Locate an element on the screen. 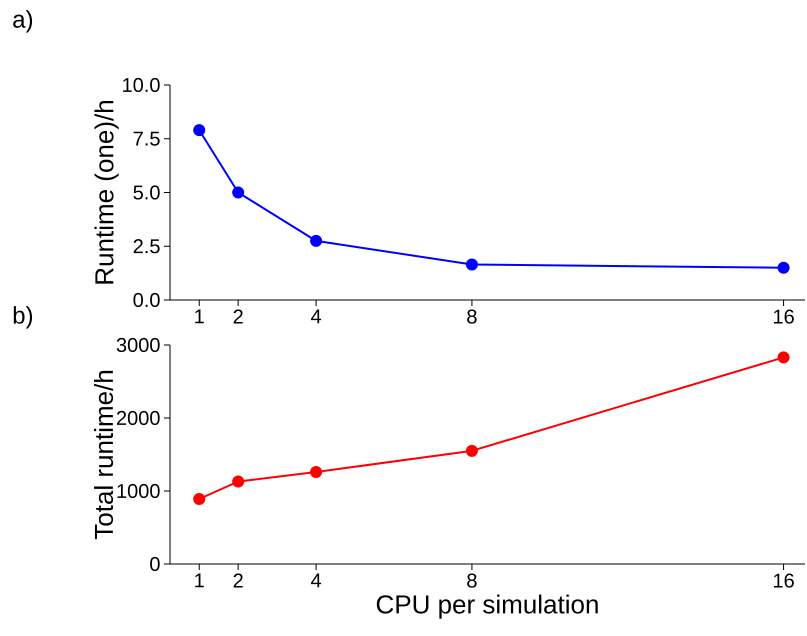 This screenshot has height=636, width=807. y-axis-title: Runtime (one)/h is located at coordinates (106, 192).